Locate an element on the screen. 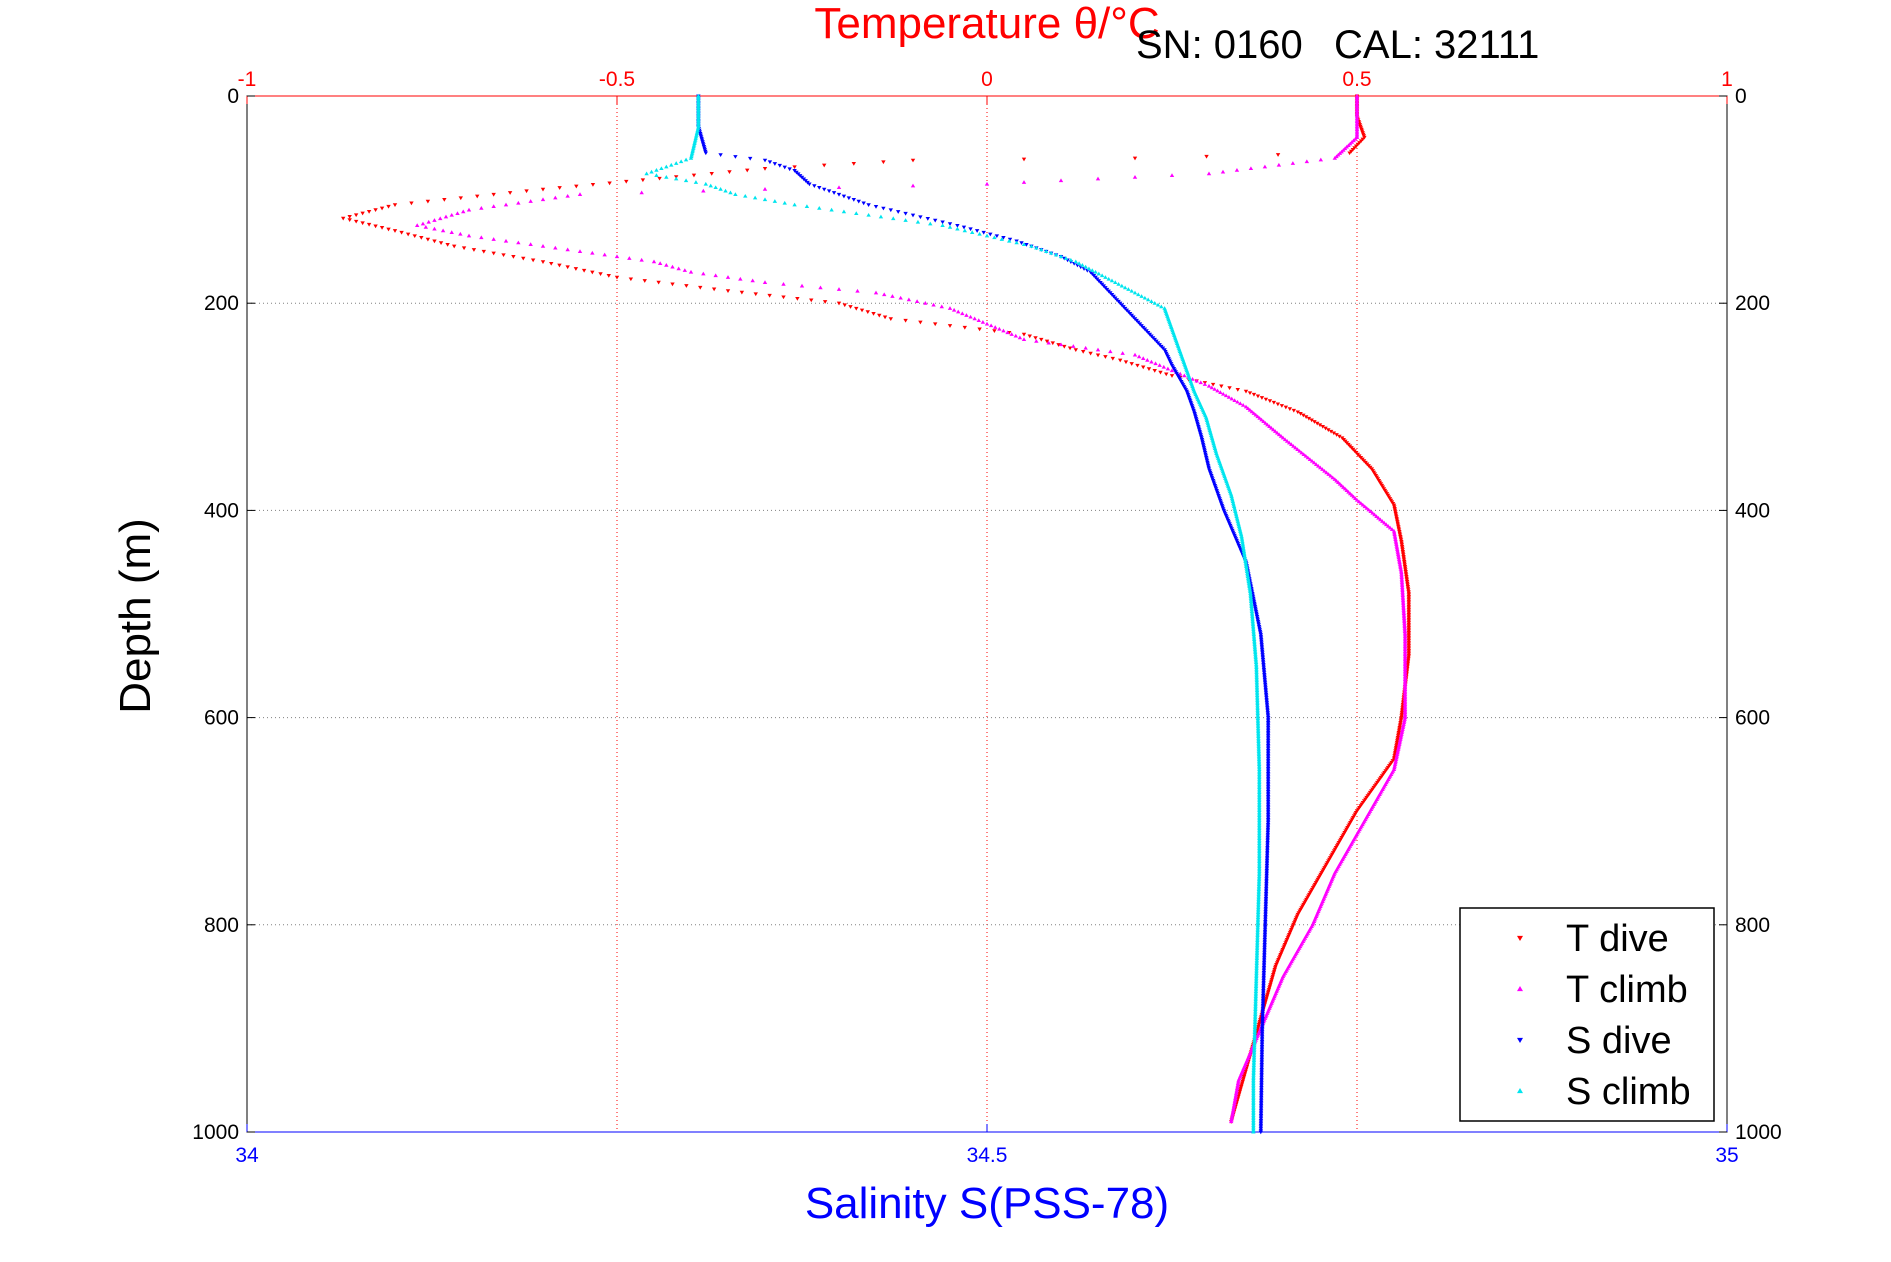 This screenshot has width=1891, height=1262. depth-tick-label-right: 1000 is located at coordinates (1758, 1132).